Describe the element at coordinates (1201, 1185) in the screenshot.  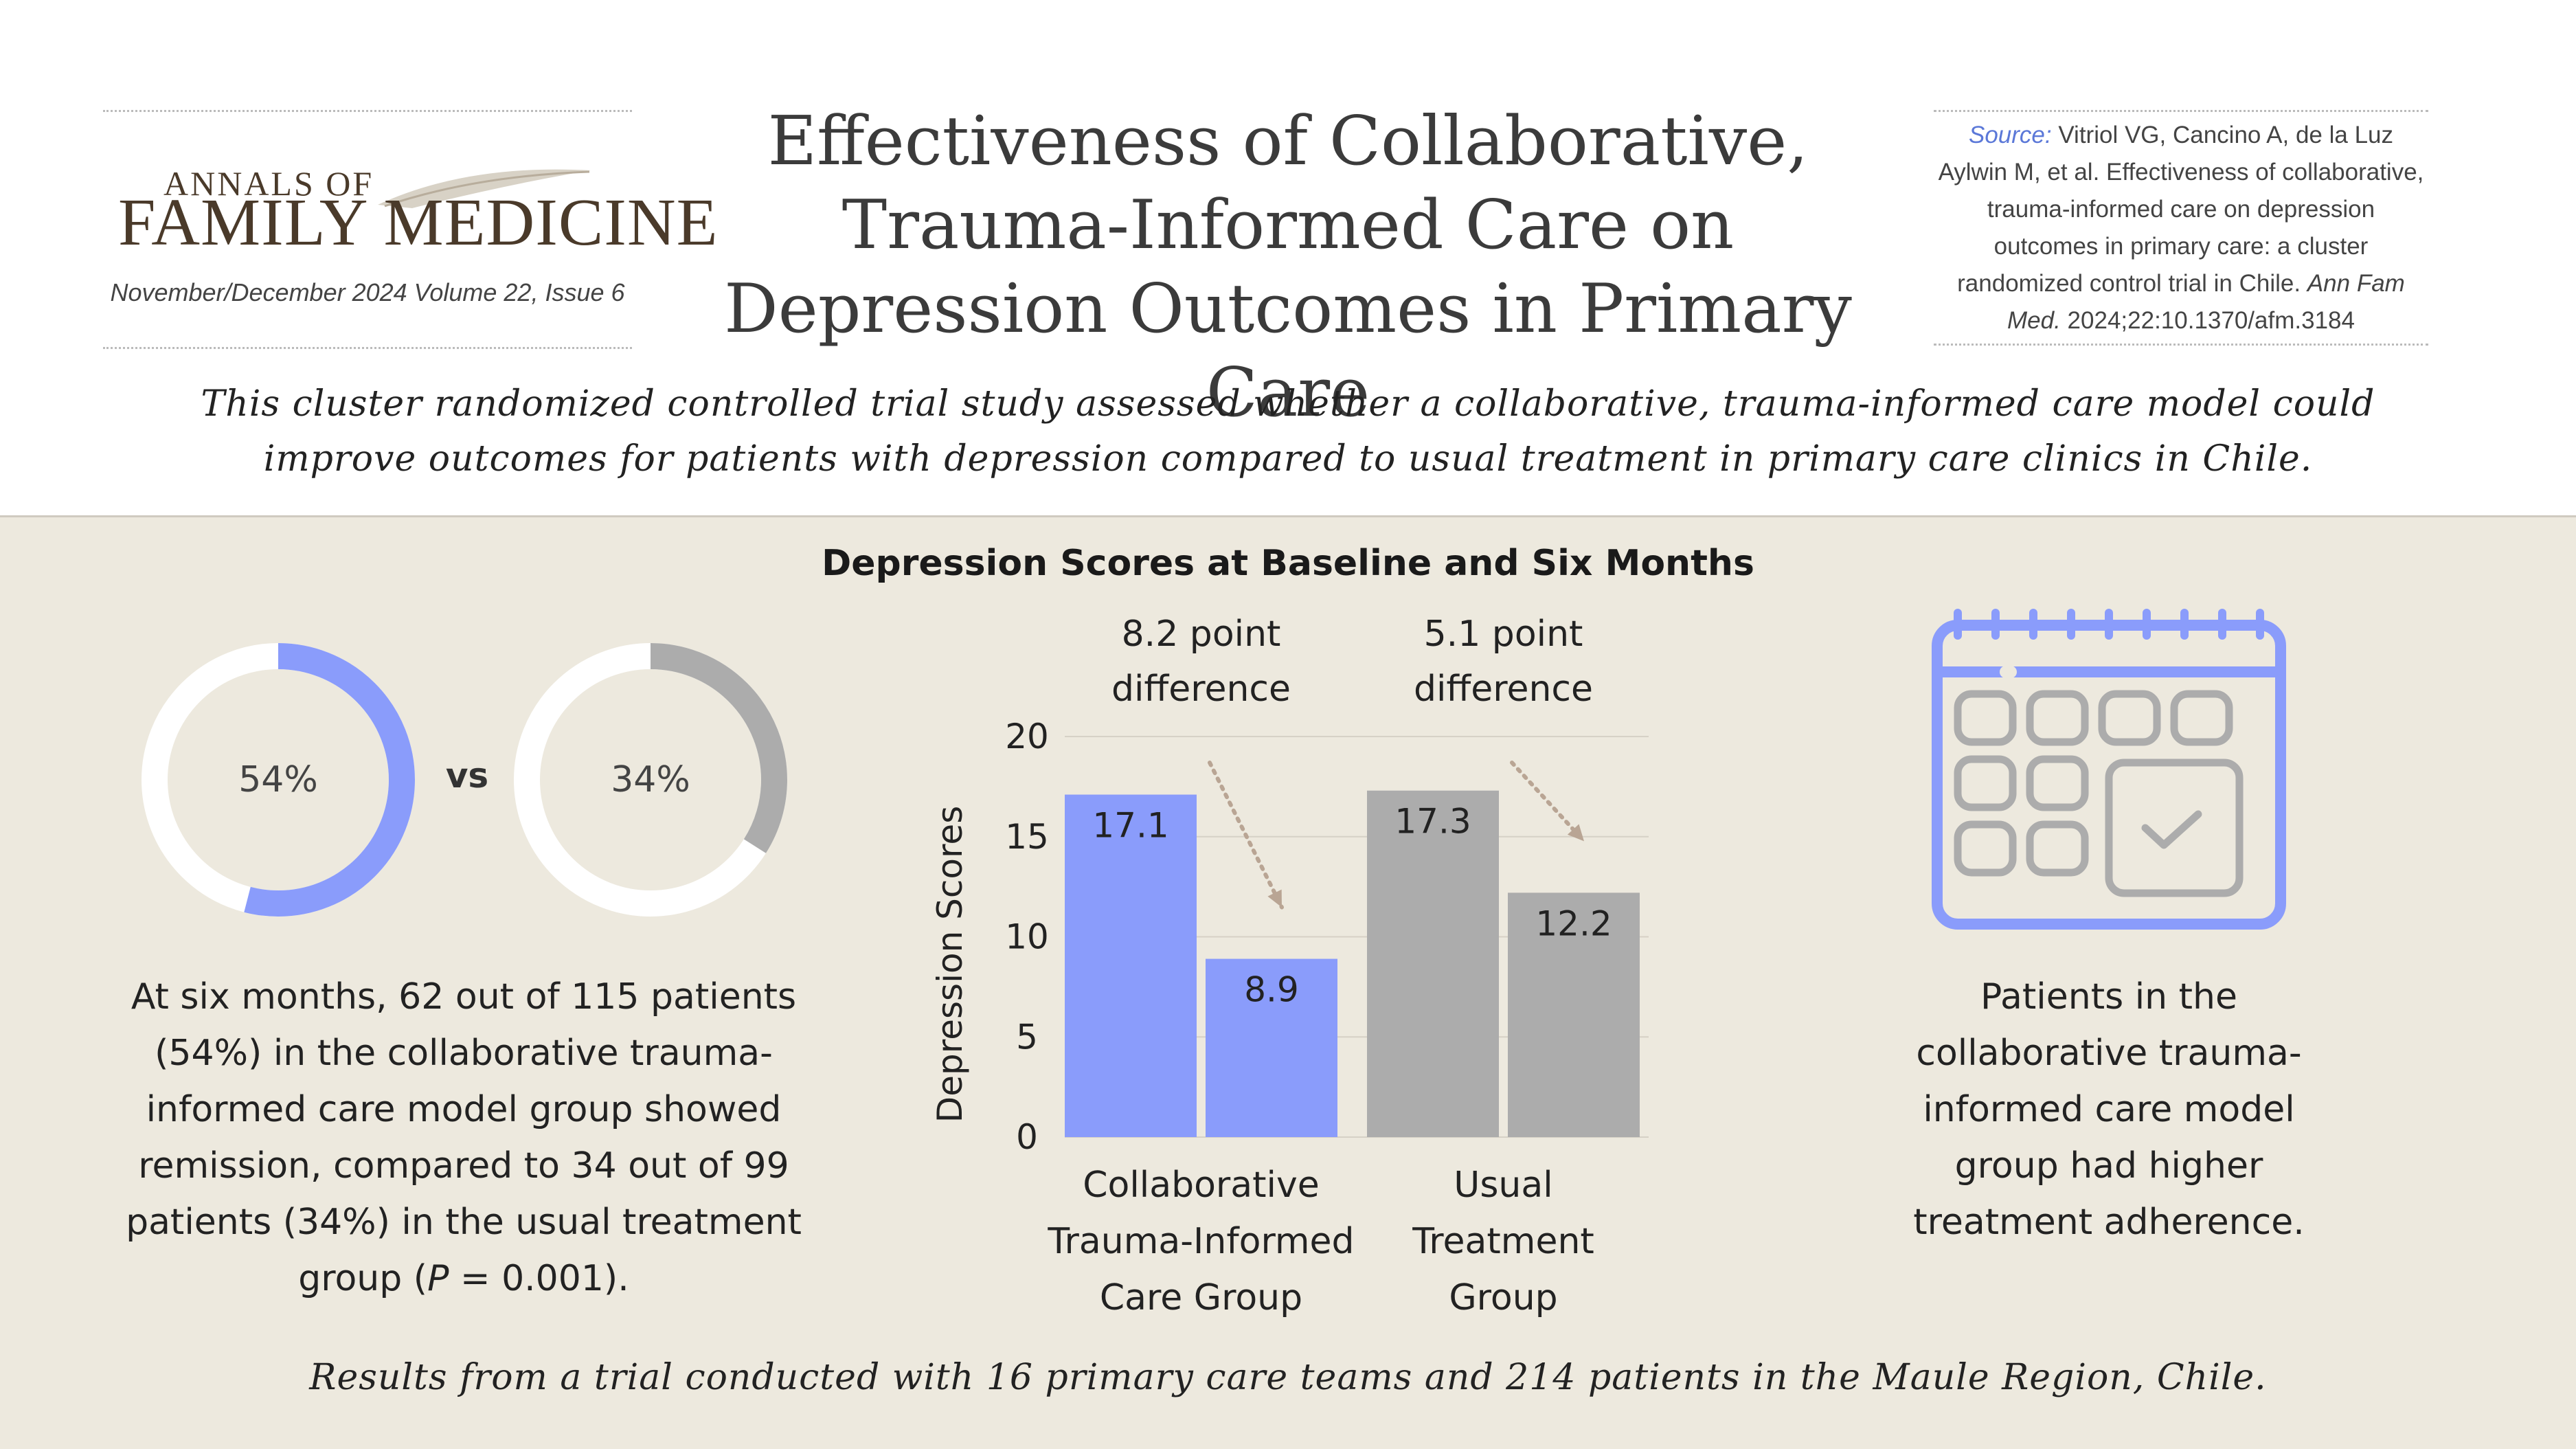
I see `group-label: Collaborative` at that location.